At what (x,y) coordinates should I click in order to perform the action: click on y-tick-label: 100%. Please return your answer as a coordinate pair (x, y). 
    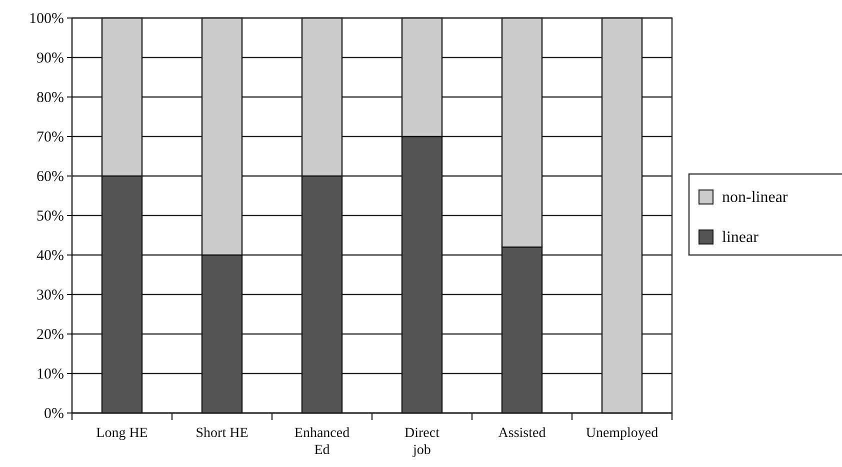
    Looking at the image, I should click on (46, 18).